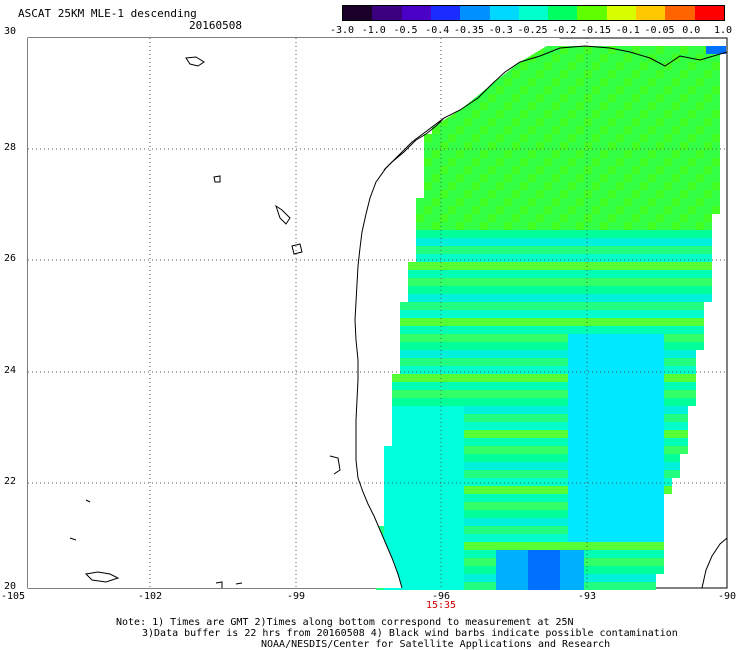  What do you see at coordinates (587, 596) in the screenshot?
I see `lon-label-93: -93` at bounding box center [587, 596].